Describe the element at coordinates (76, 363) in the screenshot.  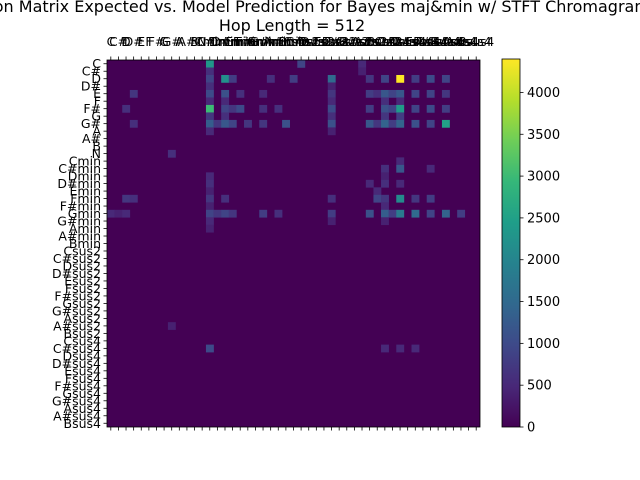
I see `y-tick-label: D#sus4` at that location.